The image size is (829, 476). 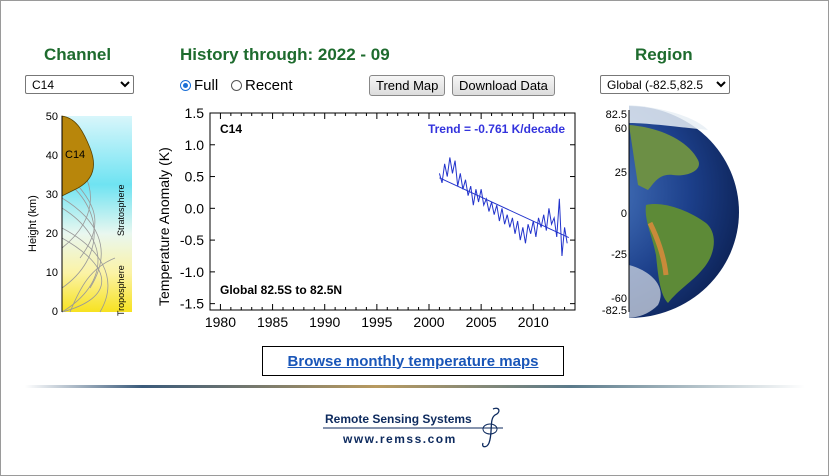 What do you see at coordinates (195, 145) in the screenshot?
I see `y-tick-label: 1.0` at bounding box center [195, 145].